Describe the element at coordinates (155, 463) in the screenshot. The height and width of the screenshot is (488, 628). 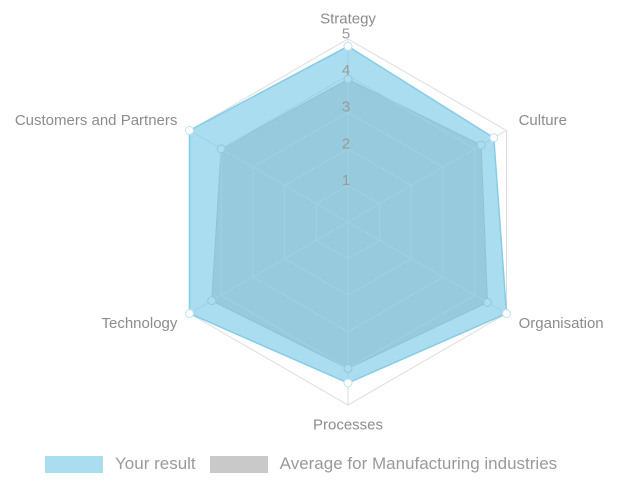
I see `your-result-label: Your result` at that location.